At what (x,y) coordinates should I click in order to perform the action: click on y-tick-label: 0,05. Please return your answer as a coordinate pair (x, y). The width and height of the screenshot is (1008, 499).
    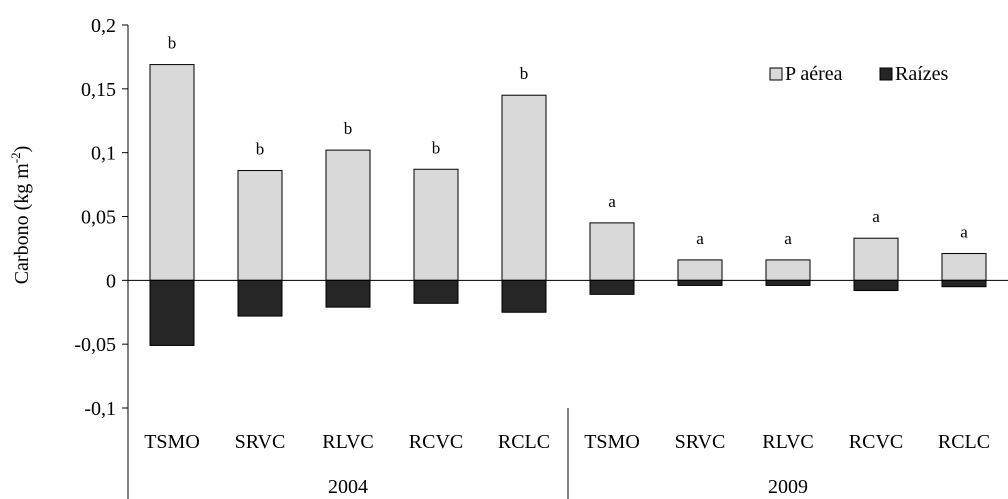
    Looking at the image, I should click on (98, 218).